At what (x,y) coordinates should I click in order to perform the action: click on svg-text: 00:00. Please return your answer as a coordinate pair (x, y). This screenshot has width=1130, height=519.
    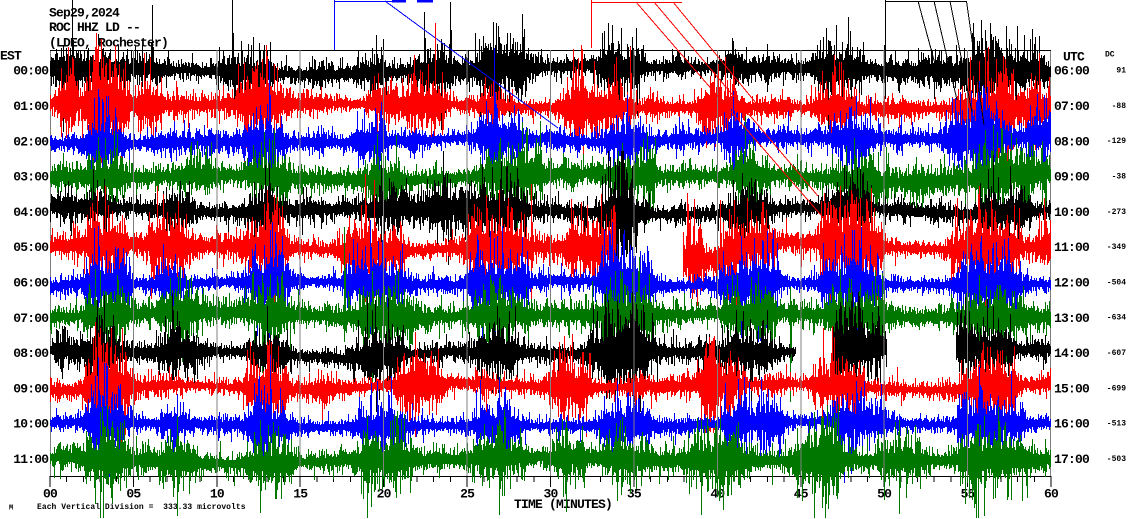
    Looking at the image, I should click on (31, 71).